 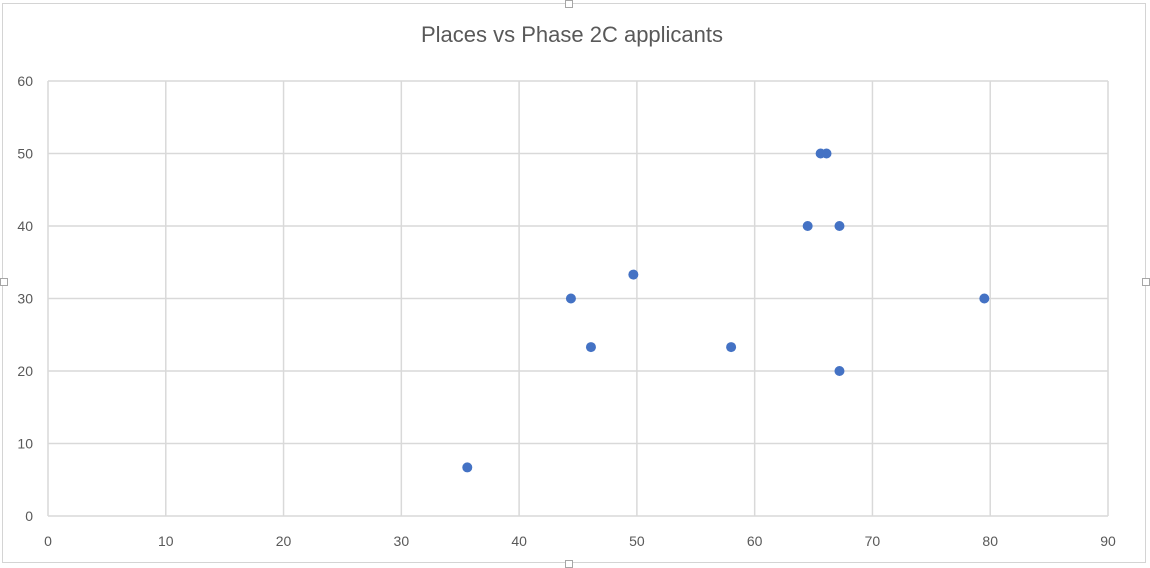 I want to click on y-tick-label: 30, so click(x=25, y=299).